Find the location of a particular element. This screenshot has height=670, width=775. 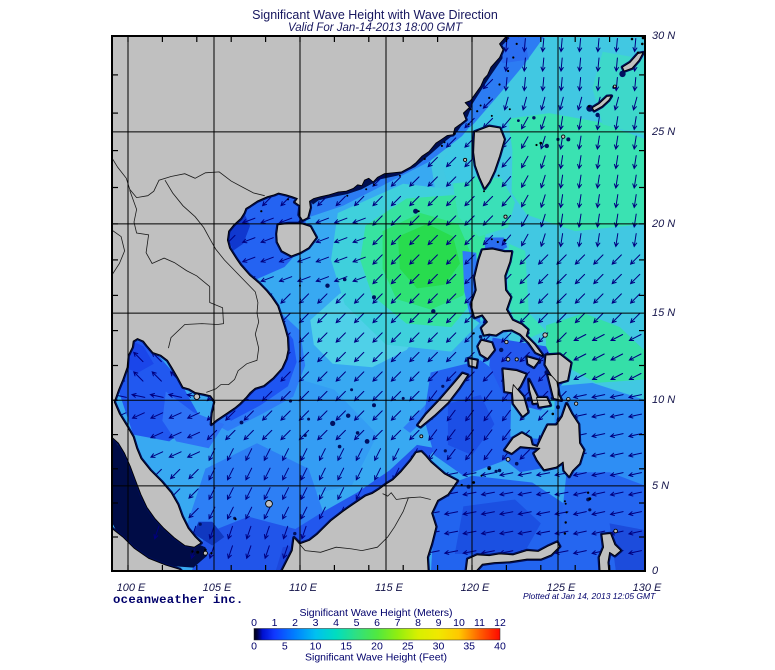

svg-text: 120 E is located at coordinates (475, 588).